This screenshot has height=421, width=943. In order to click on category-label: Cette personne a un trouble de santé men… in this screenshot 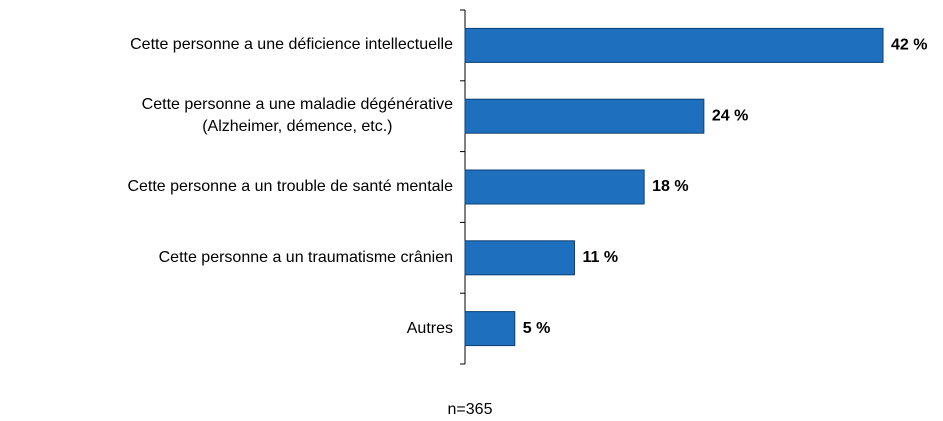, I will do `click(290, 186)`.